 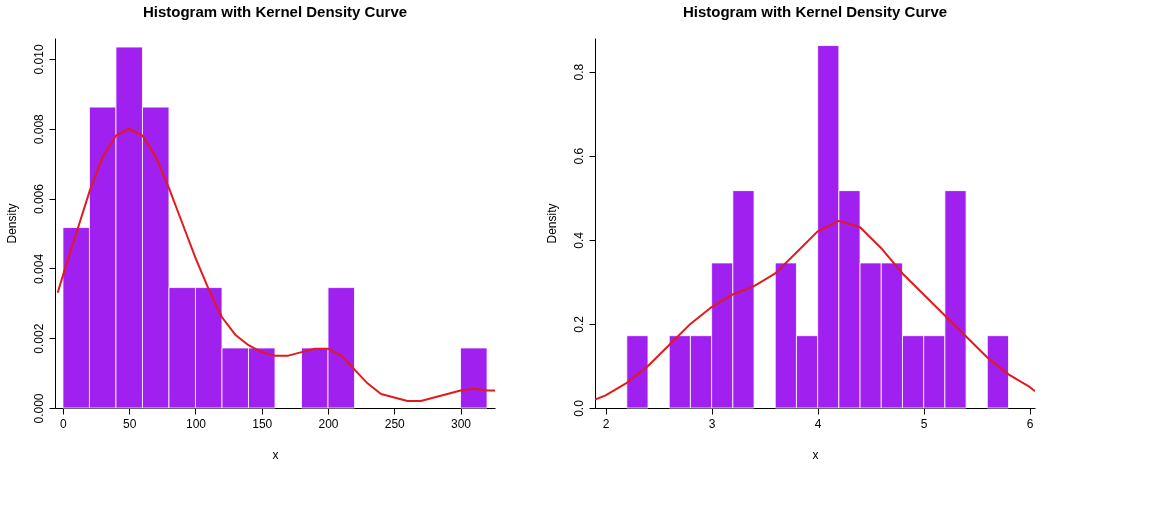 What do you see at coordinates (38, 268) in the screenshot?
I see `y-tick-label: 0.004` at bounding box center [38, 268].